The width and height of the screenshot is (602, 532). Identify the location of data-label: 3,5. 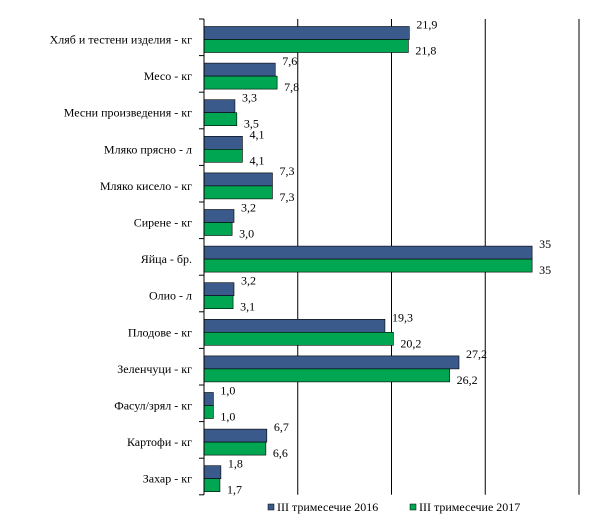
(251, 124).